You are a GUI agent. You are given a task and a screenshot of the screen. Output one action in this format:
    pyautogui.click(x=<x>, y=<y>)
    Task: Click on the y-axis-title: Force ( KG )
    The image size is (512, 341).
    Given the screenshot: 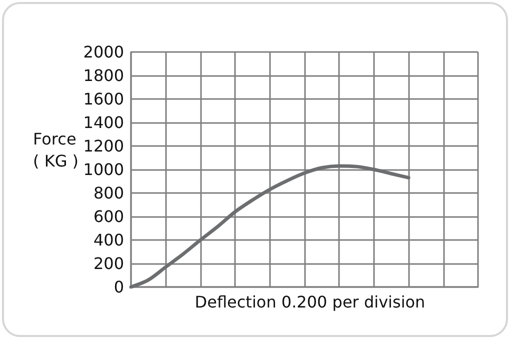 What is the action you would take?
    pyautogui.click(x=56, y=150)
    